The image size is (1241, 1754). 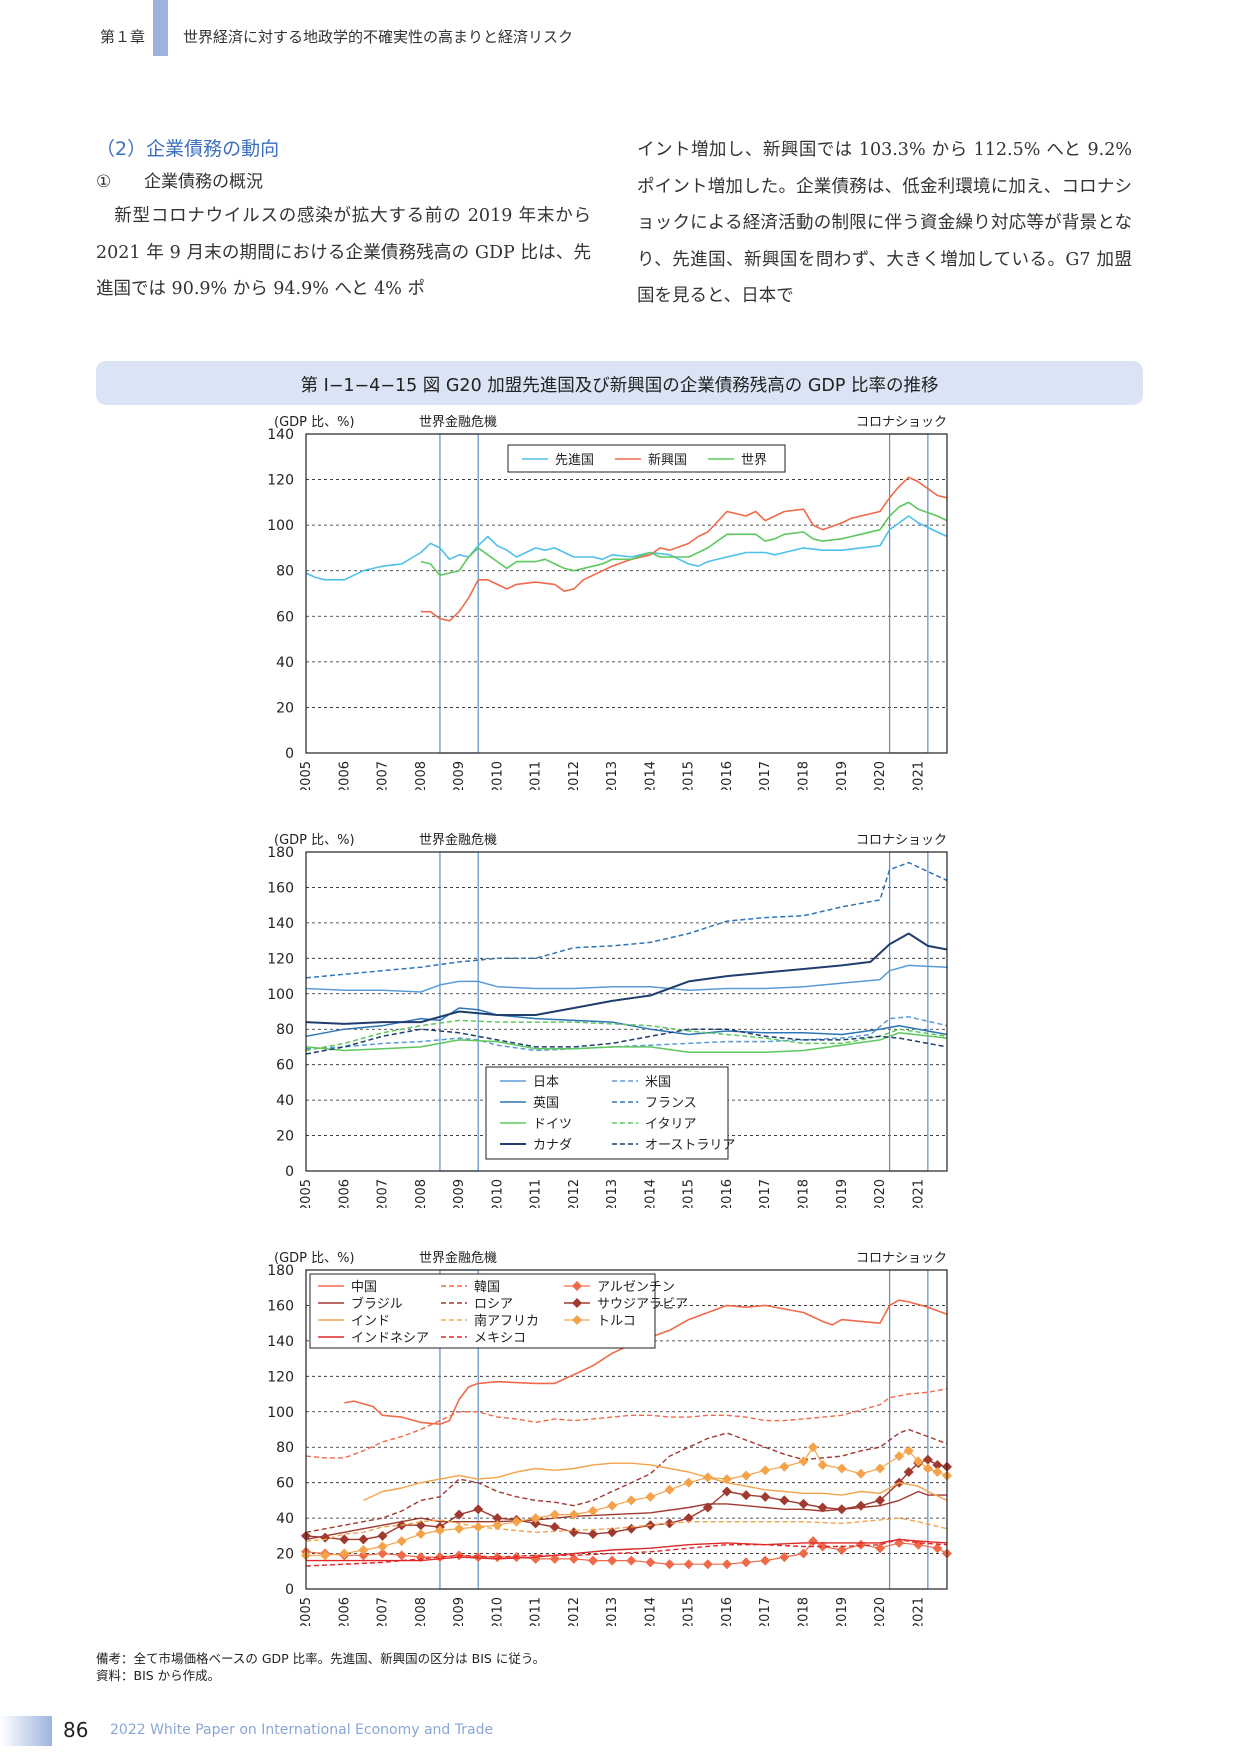 What do you see at coordinates (285, 617) in the screenshot?
I see `y-tick-label: 60` at bounding box center [285, 617].